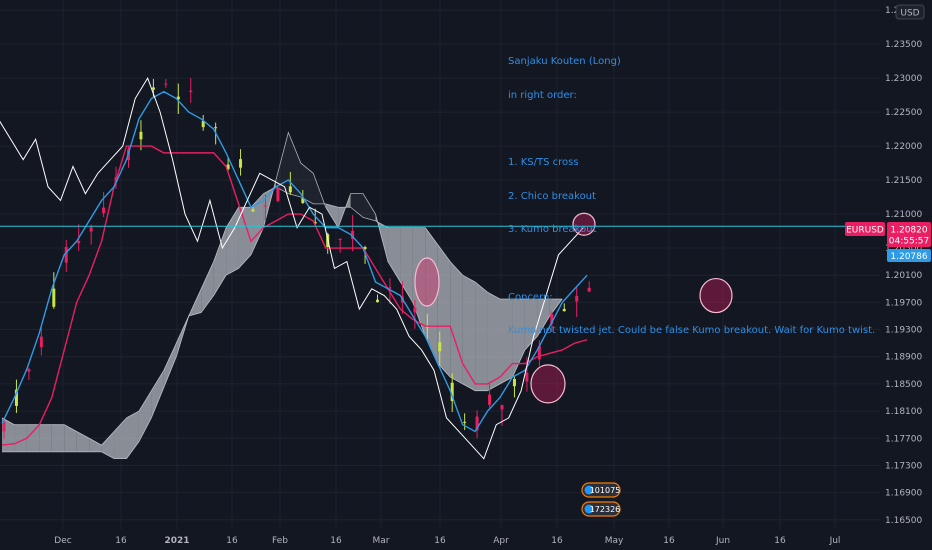 The image size is (932, 550). Describe the element at coordinates (530, 297) in the screenshot. I see `note-line: Concern:` at that location.